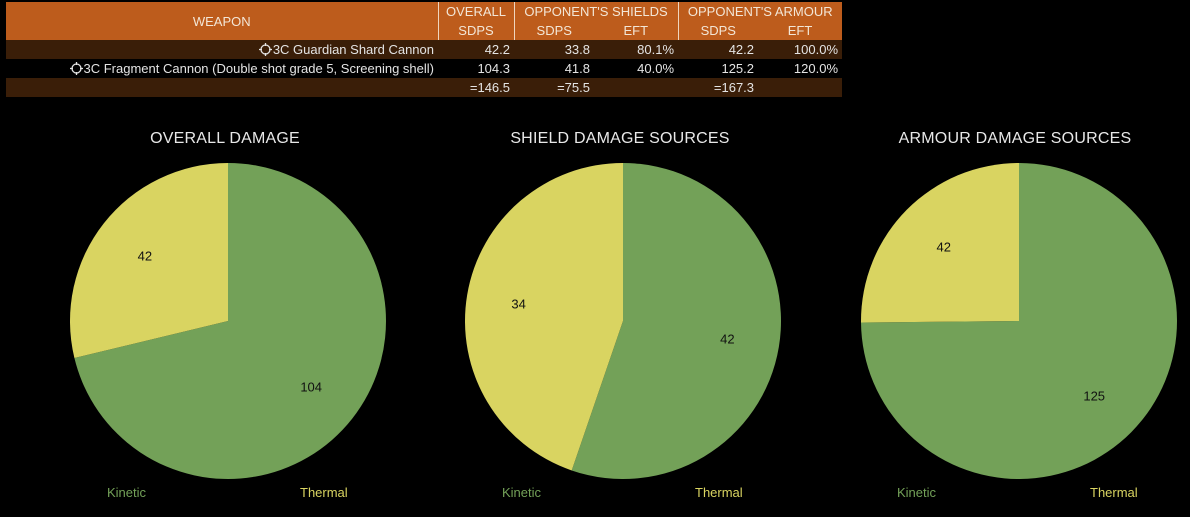 This screenshot has width=1190, height=517. Describe the element at coordinates (800, 49) in the screenshot. I see `armour-eft-cell: 100.0%` at that location.